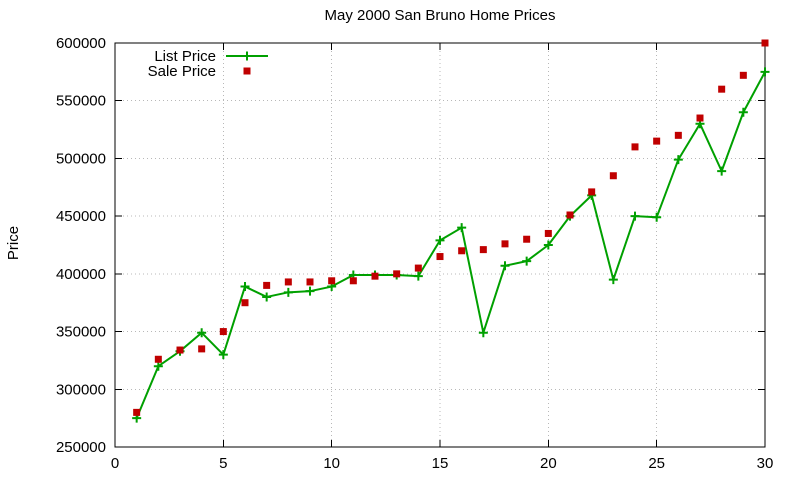  I want to click on y-tick-label: 600000, so click(81, 43).